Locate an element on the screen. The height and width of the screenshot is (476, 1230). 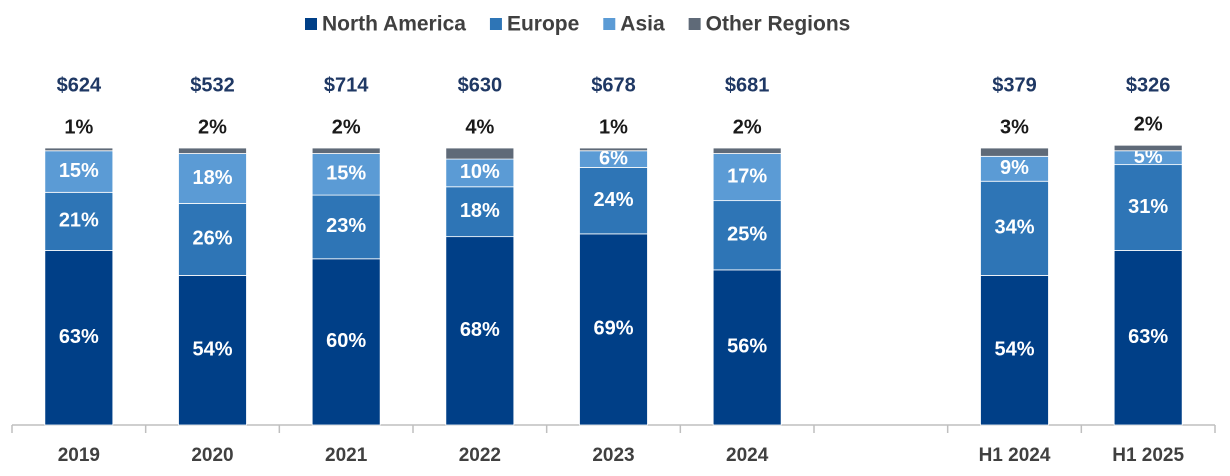
segment-label: 21% is located at coordinates (79, 221).